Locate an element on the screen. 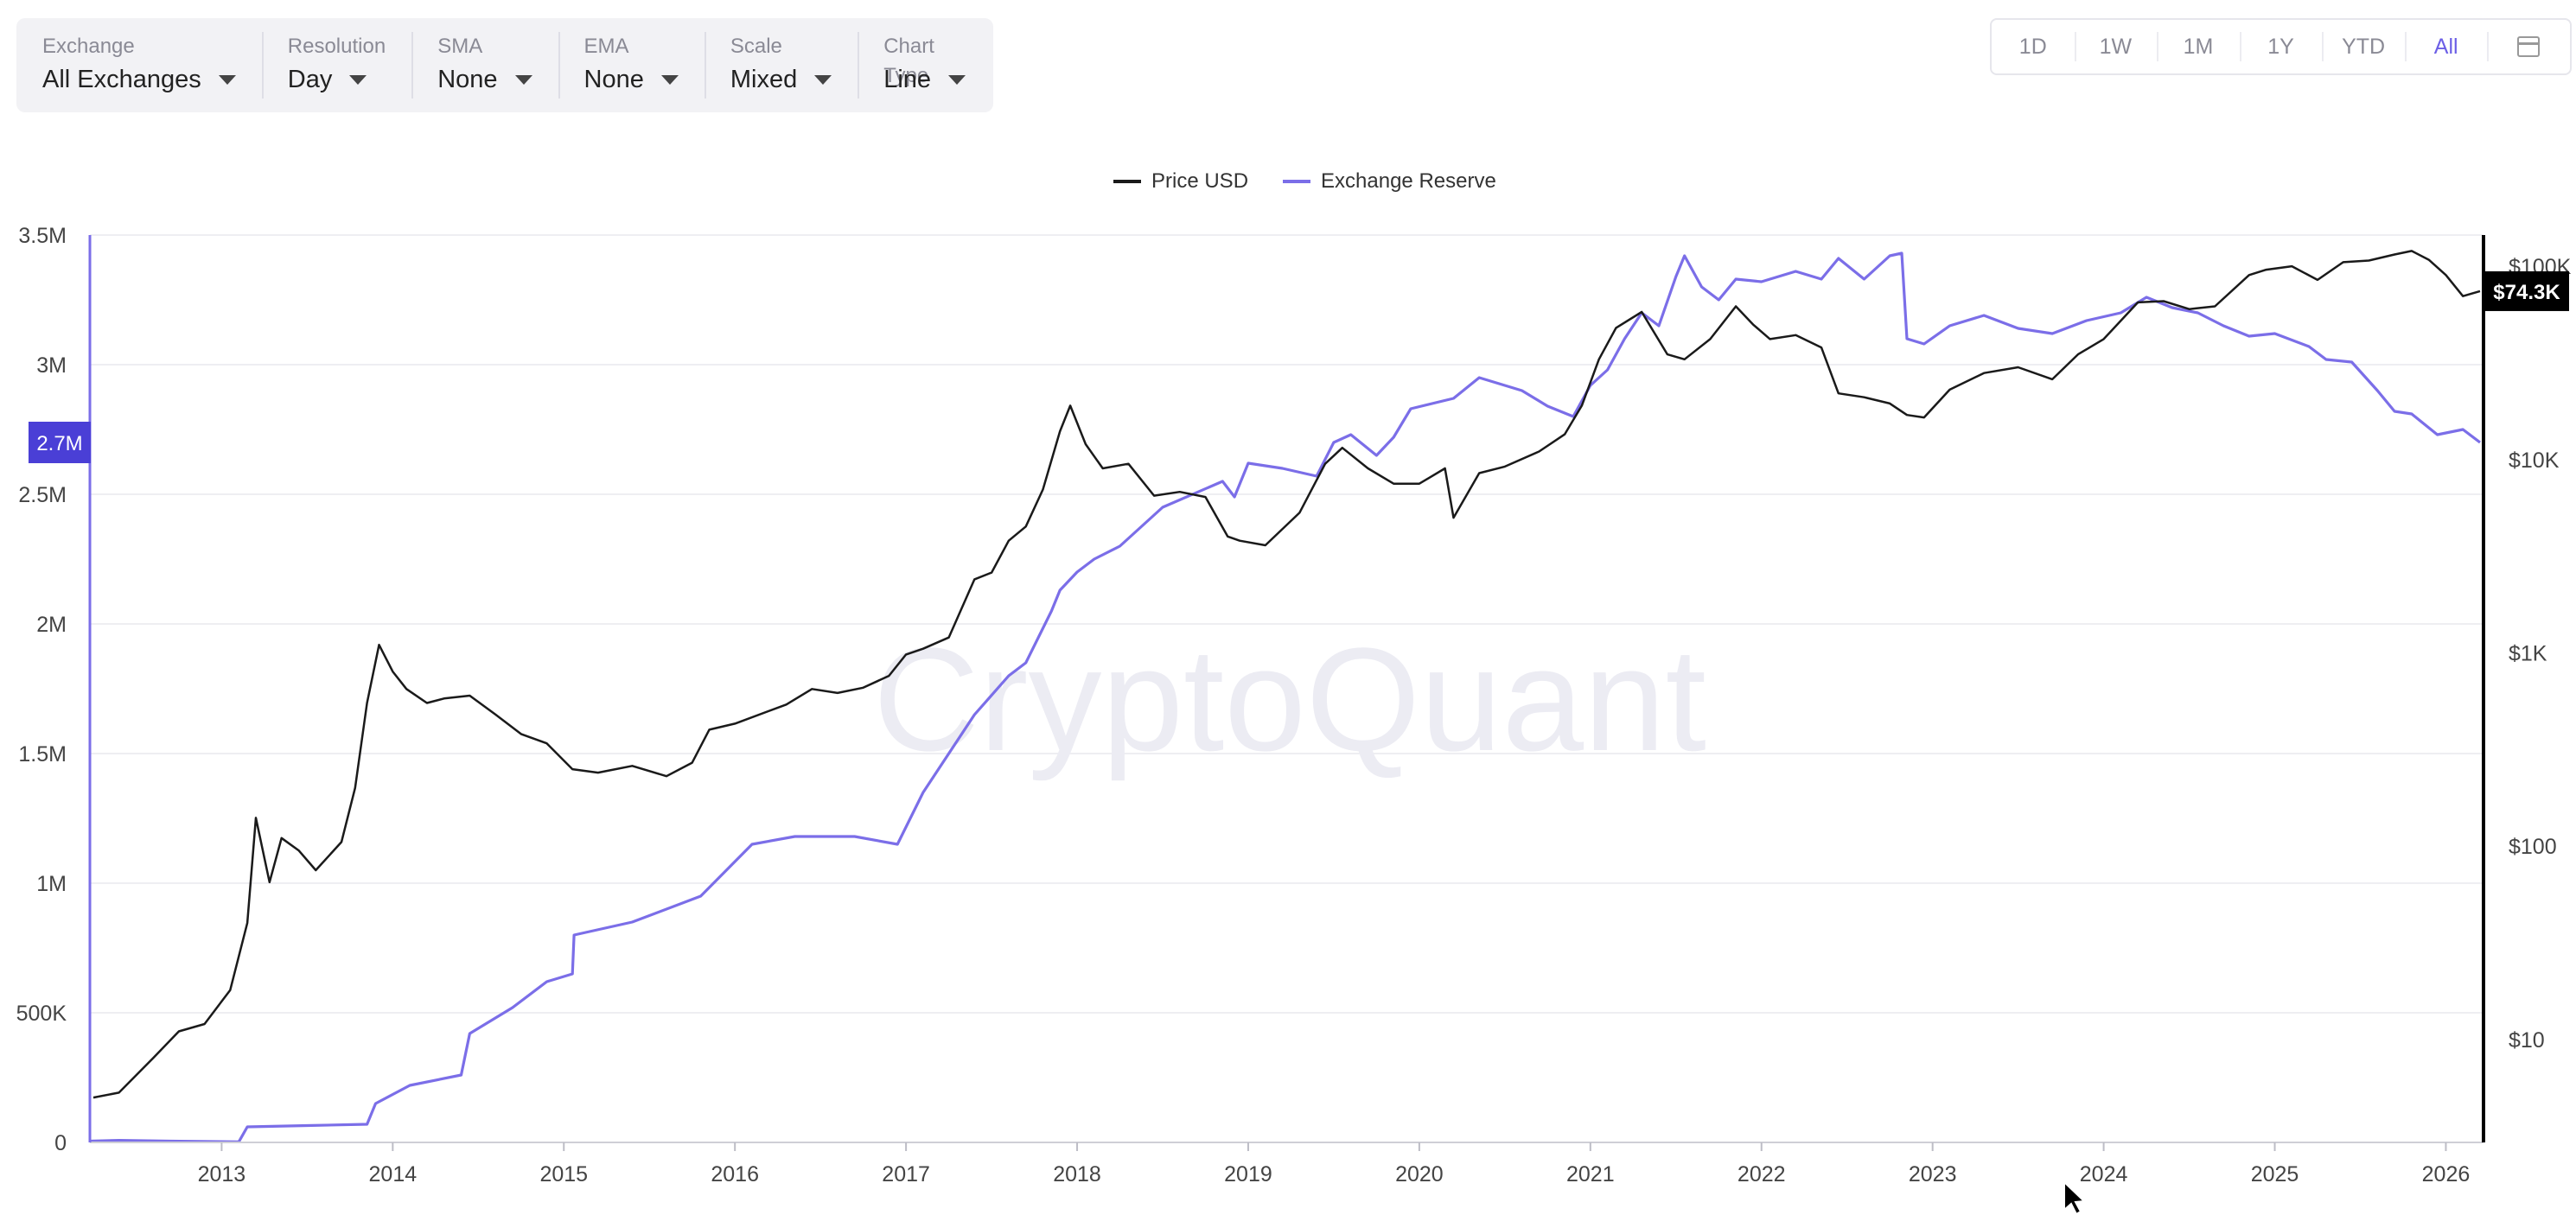 This screenshot has height=1215, width=2576. watermark-logo: CryptoQuant is located at coordinates (1289, 700).